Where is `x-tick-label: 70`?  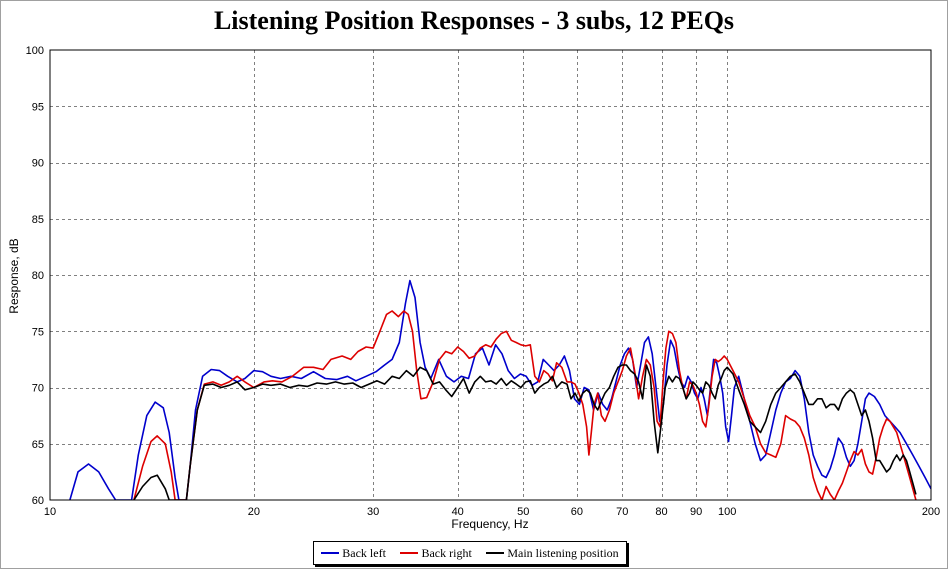
x-tick-label: 70 is located at coordinates (622, 512).